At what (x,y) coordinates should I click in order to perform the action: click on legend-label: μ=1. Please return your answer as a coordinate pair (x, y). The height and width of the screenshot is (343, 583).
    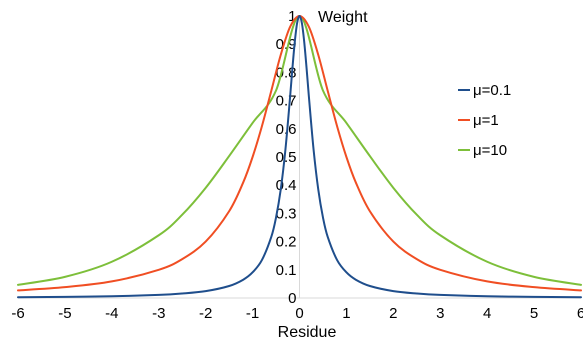
    Looking at the image, I should click on (486, 120).